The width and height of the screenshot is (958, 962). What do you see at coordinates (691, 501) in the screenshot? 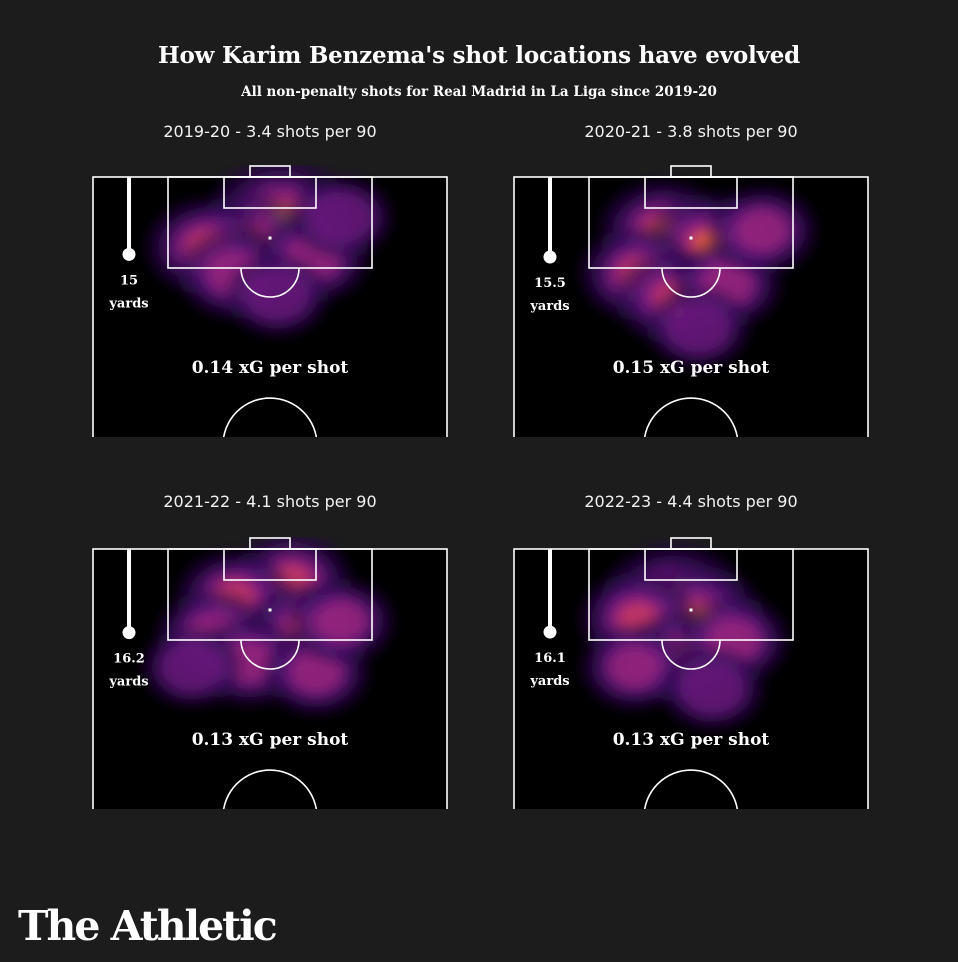
I see `panel-heading-2022-23: 2022-23 - 4.4 shots per 90` at bounding box center [691, 501].